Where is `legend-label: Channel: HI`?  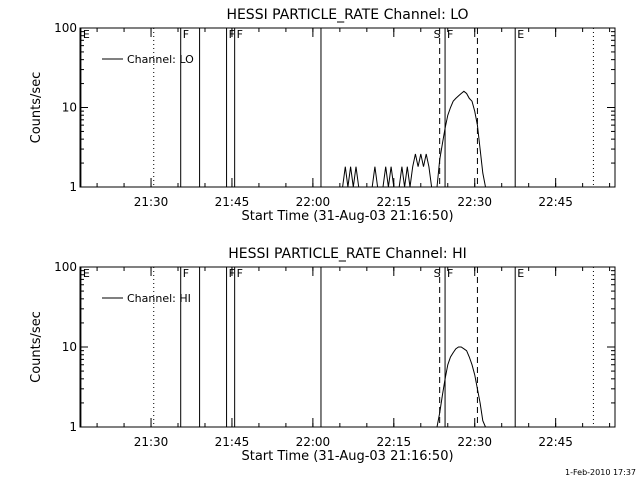 legend-label: Channel: HI is located at coordinates (159, 298).